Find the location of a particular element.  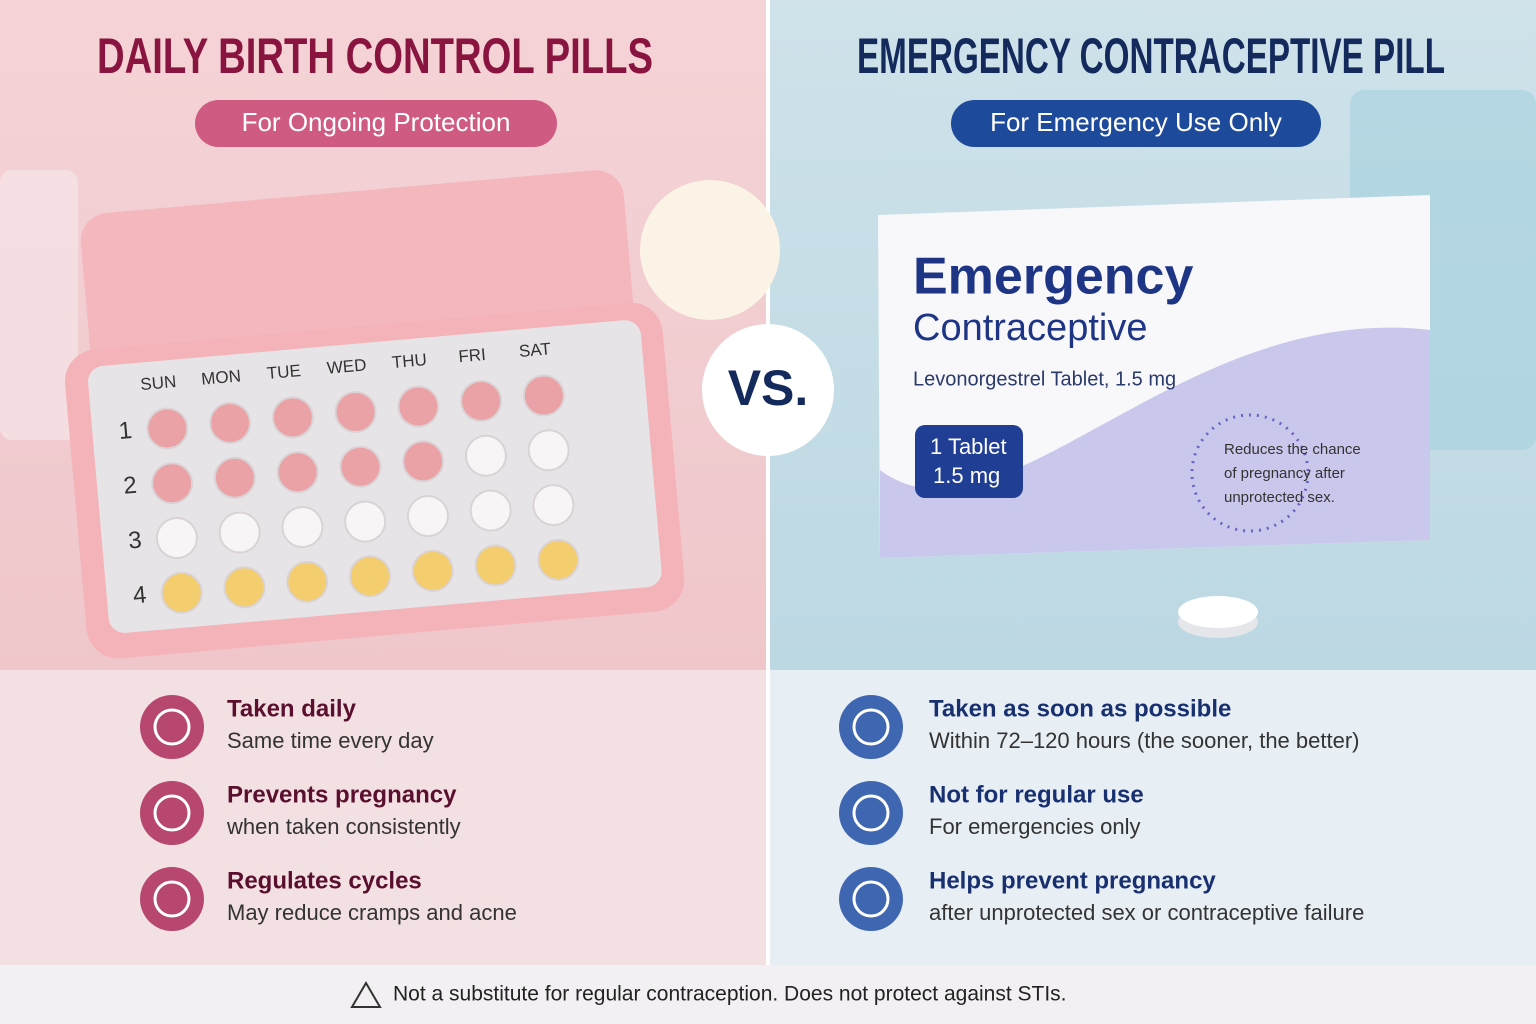

dose-badge is located at coordinates (969, 461).